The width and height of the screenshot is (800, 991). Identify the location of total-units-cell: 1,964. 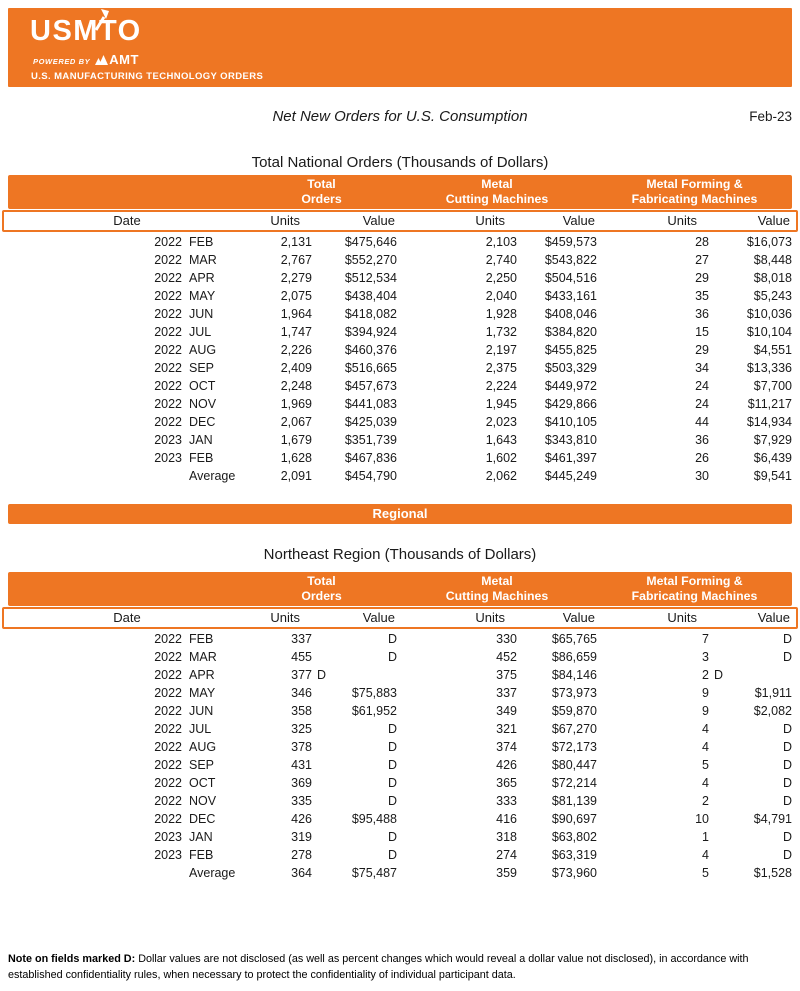
(296, 314).